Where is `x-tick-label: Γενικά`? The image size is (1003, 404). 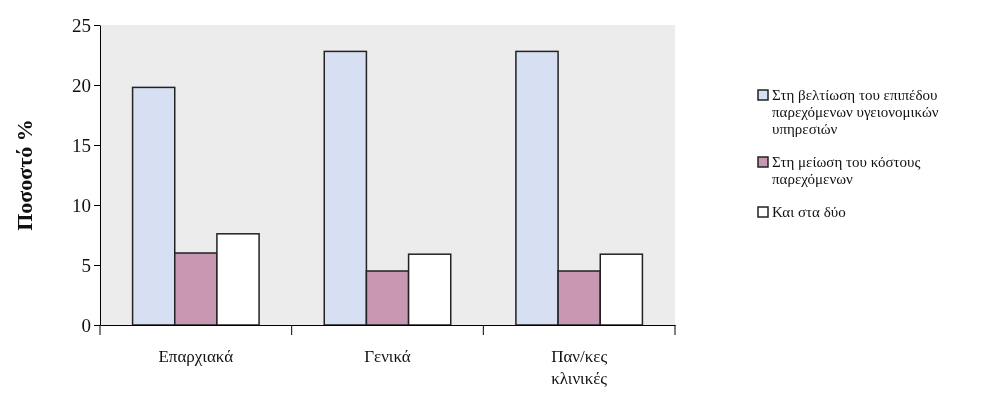
x-tick-label: Γενικά is located at coordinates (387, 356).